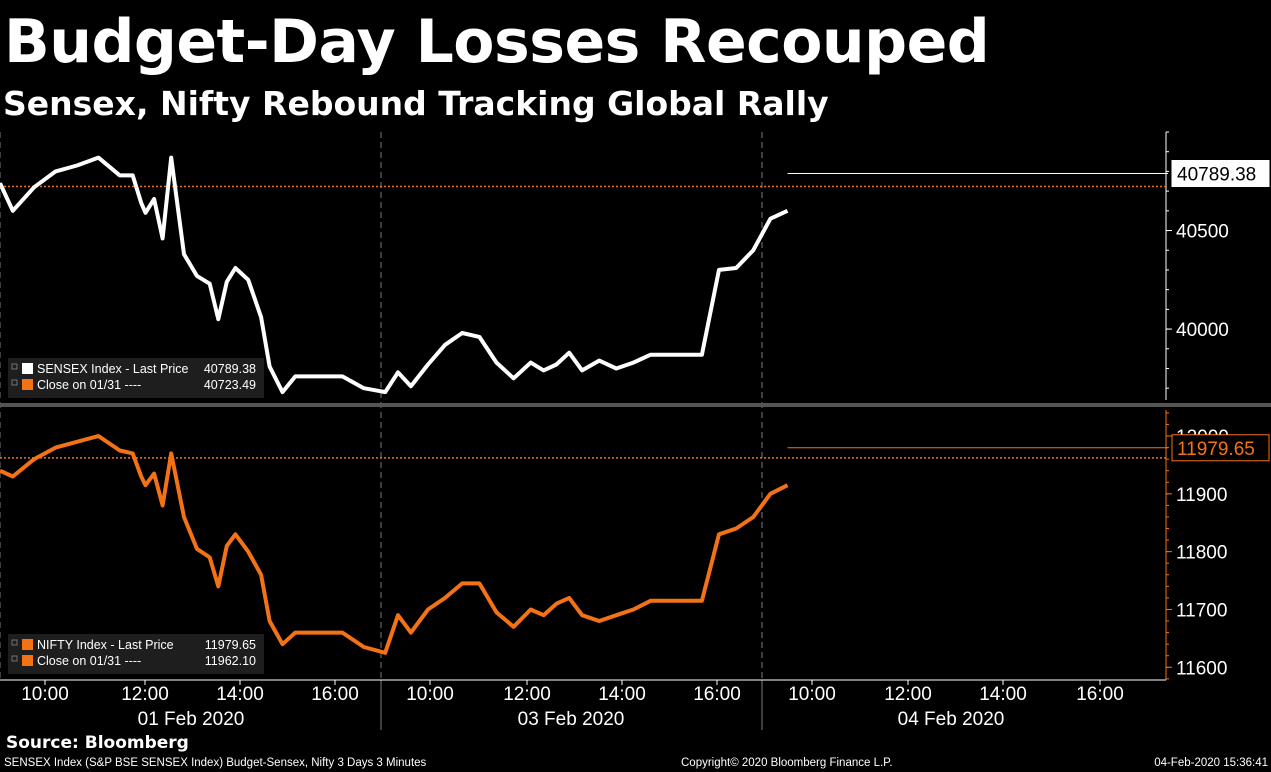 The height and width of the screenshot is (772, 1271). What do you see at coordinates (1216, 175) in the screenshot?
I see `sensex-last-value-label: 40789.38` at bounding box center [1216, 175].